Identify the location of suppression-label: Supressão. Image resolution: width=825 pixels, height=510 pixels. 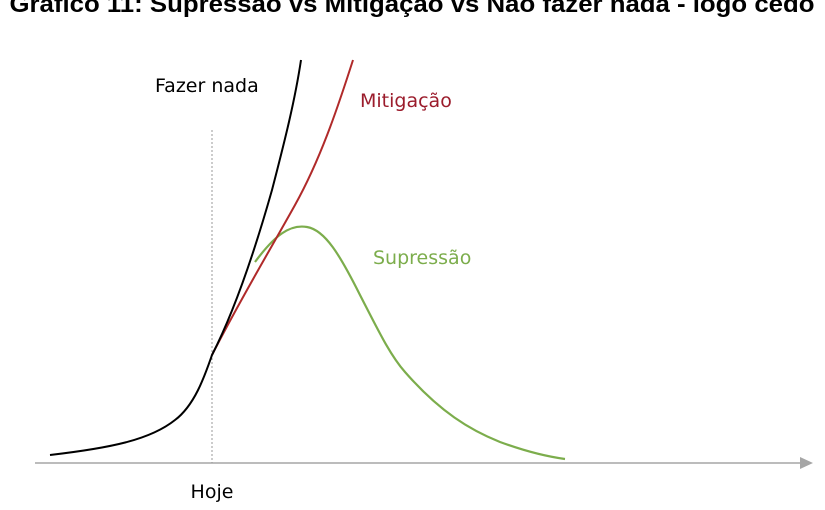
(422, 258).